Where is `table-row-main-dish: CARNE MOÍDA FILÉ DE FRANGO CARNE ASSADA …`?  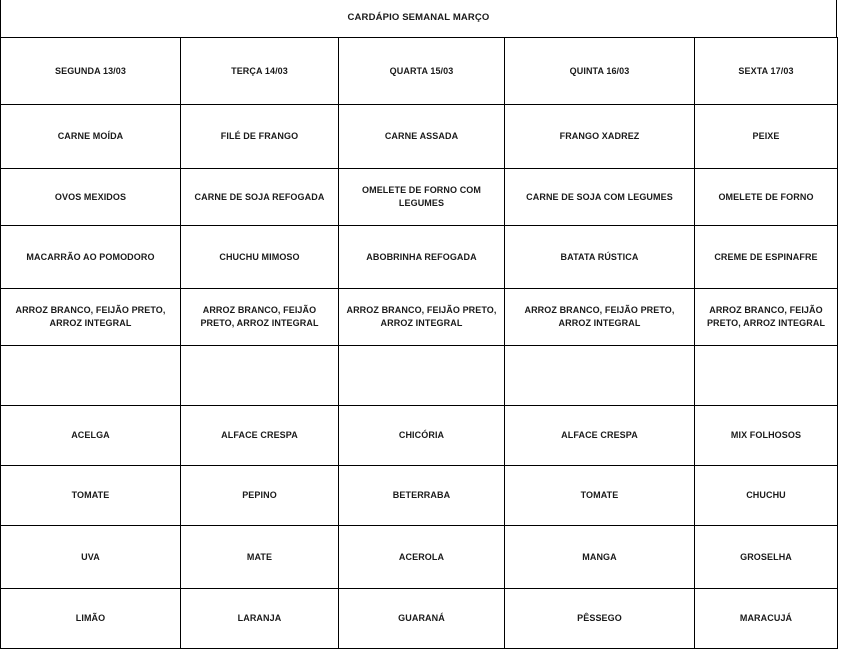
table-row-main-dish: CARNE MOÍDA FILÉ DE FRANGO CARNE ASSADA … is located at coordinates (419, 136).